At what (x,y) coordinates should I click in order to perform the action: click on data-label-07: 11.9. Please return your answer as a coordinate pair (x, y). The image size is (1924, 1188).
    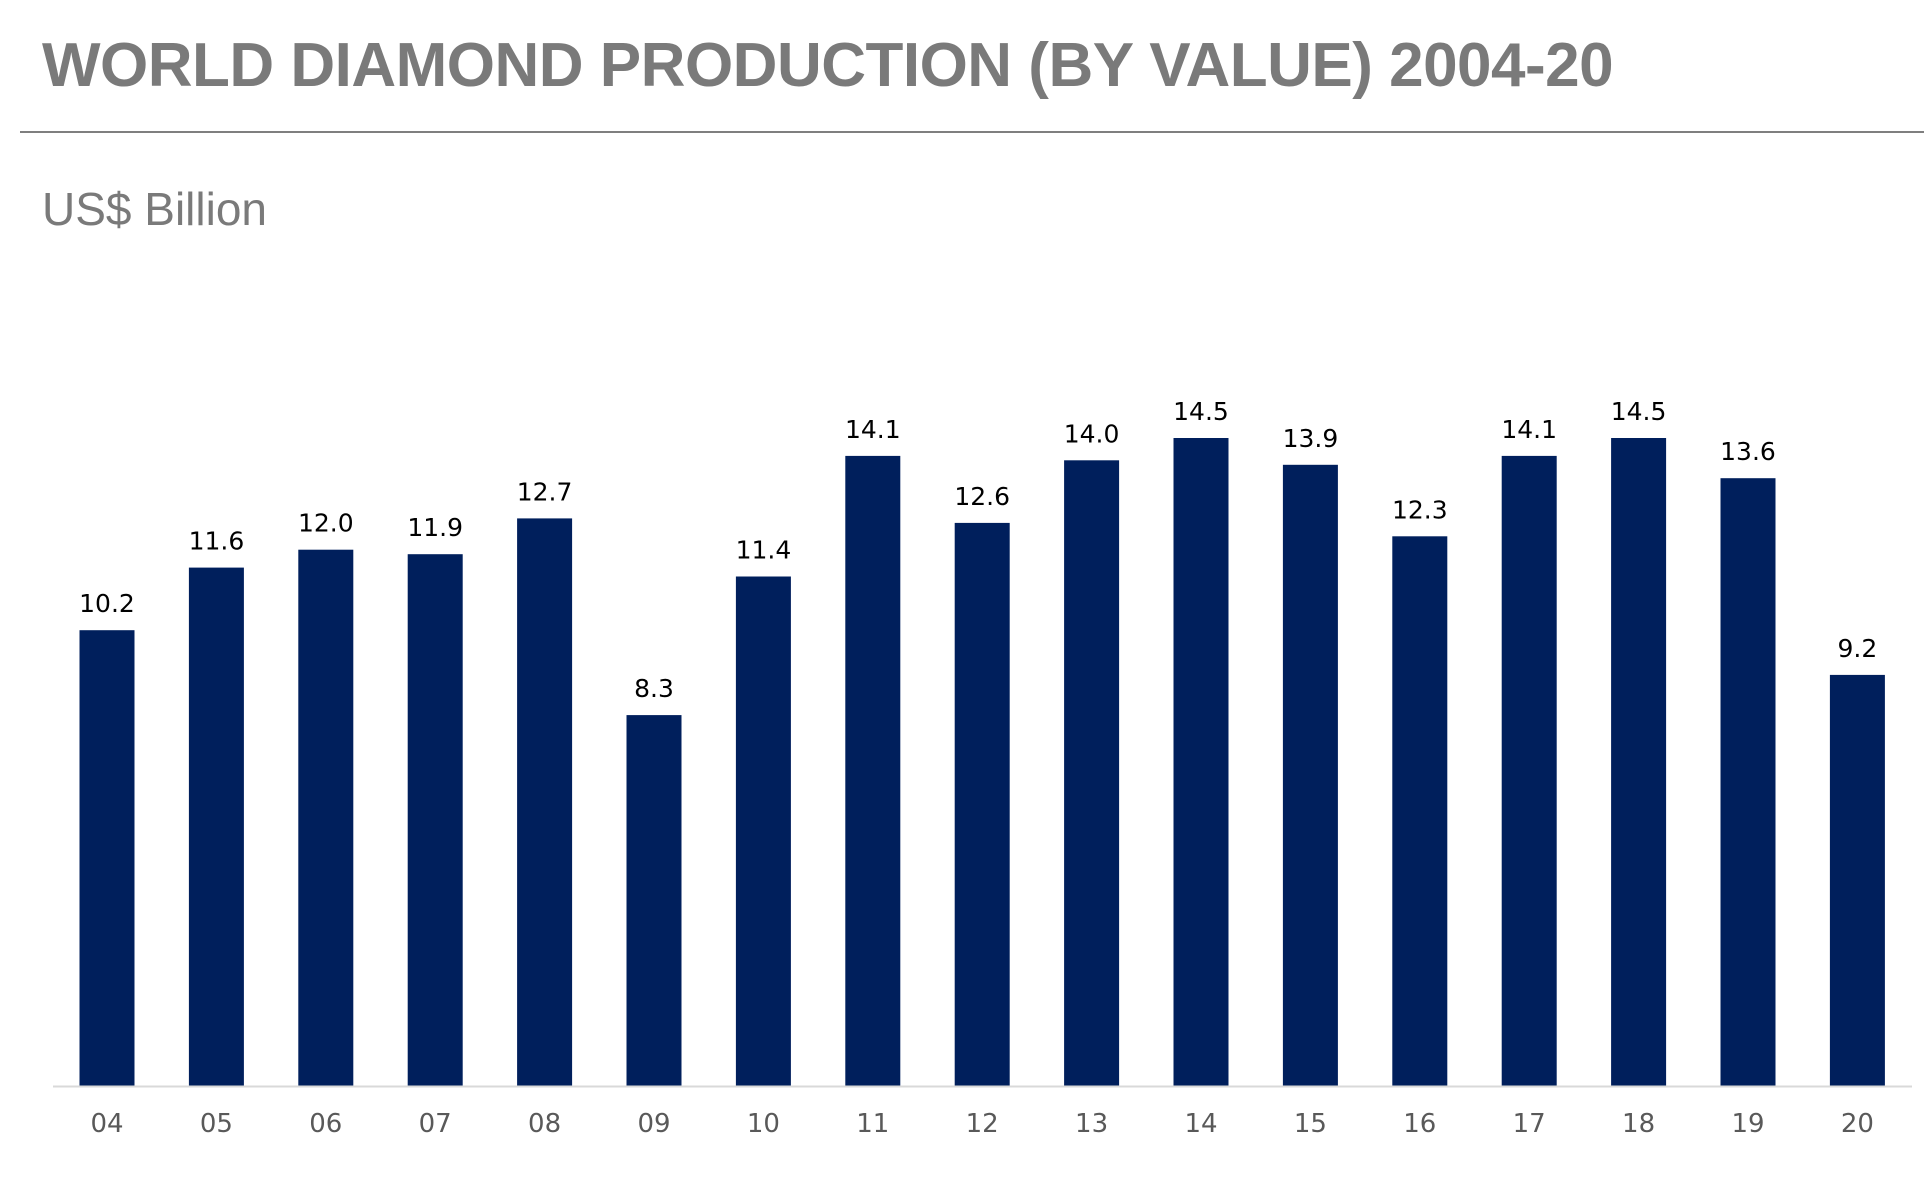
    Looking at the image, I should click on (435, 527).